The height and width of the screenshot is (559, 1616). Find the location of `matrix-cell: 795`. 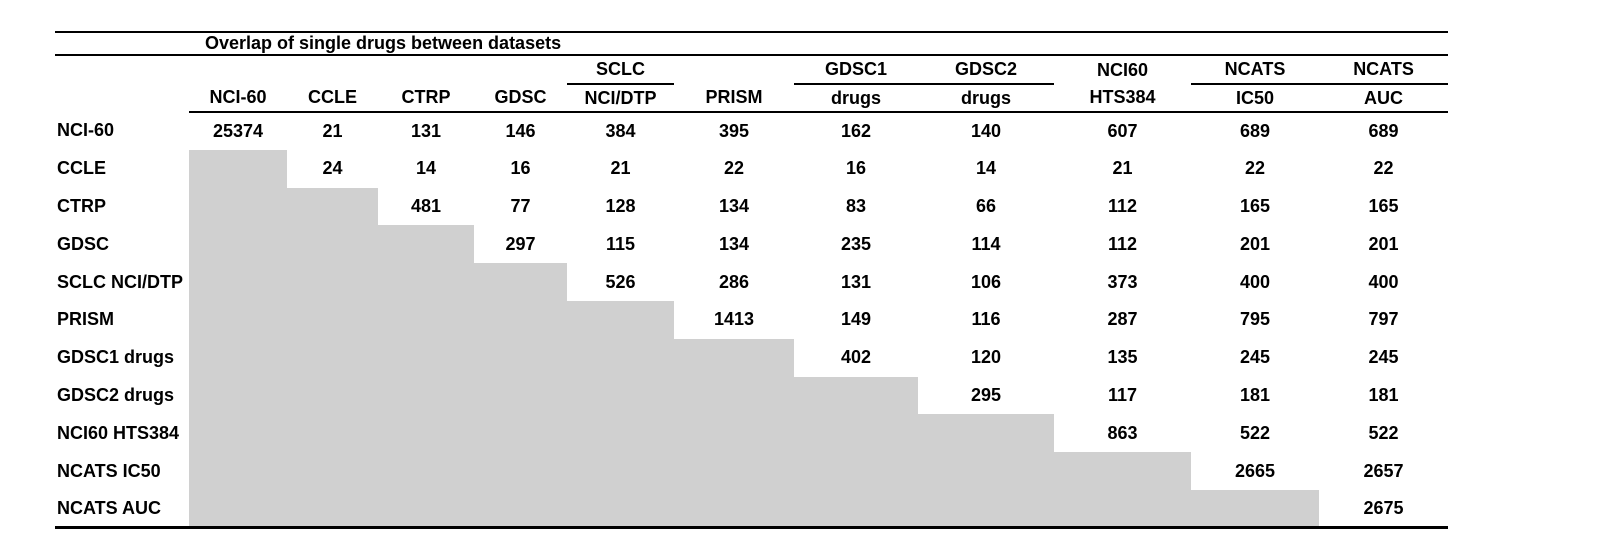

matrix-cell: 795 is located at coordinates (1255, 319).